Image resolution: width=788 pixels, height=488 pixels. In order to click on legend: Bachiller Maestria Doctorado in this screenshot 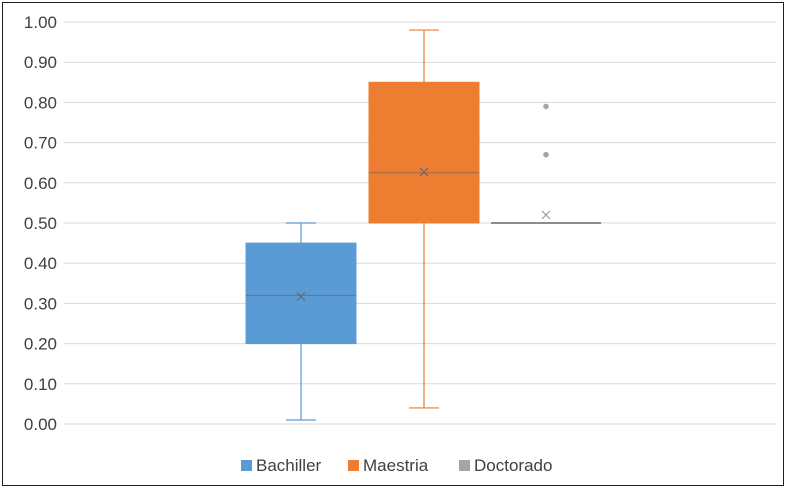, I will do `click(396, 465)`.